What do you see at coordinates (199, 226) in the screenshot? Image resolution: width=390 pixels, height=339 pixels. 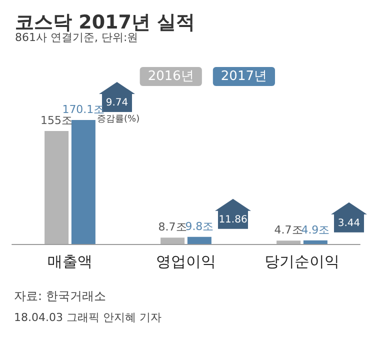 I see `data-label: 9.8조` at bounding box center [199, 226].